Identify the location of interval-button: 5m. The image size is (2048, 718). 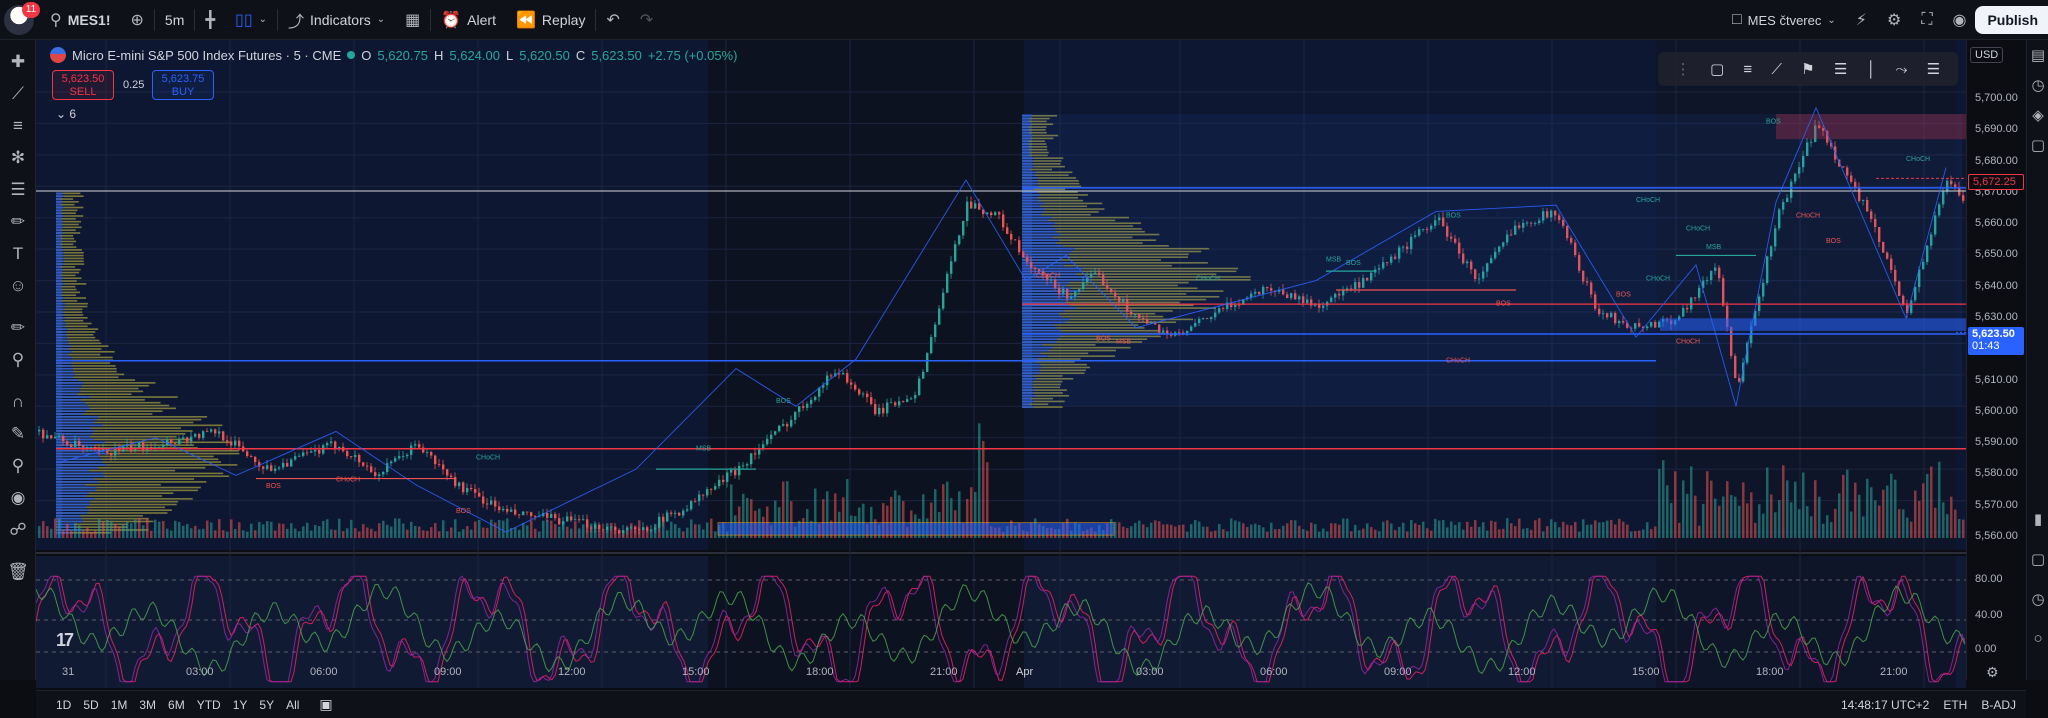
(174, 20).